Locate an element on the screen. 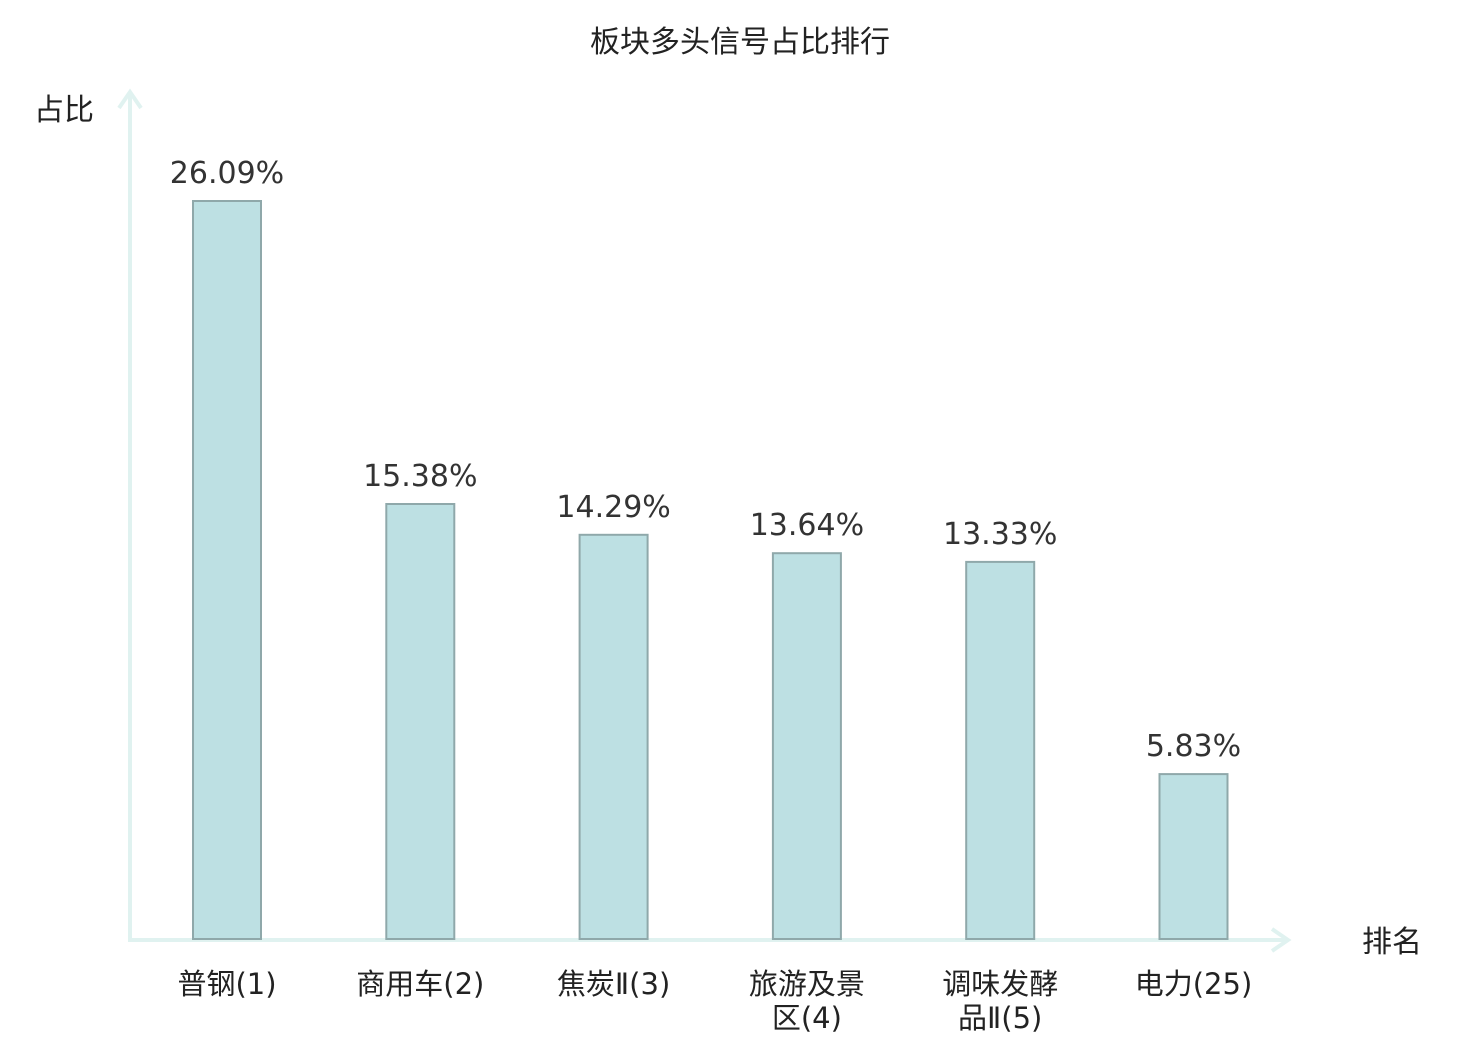  category-label-4: 旅游及景区(4) is located at coordinates (807, 1001).